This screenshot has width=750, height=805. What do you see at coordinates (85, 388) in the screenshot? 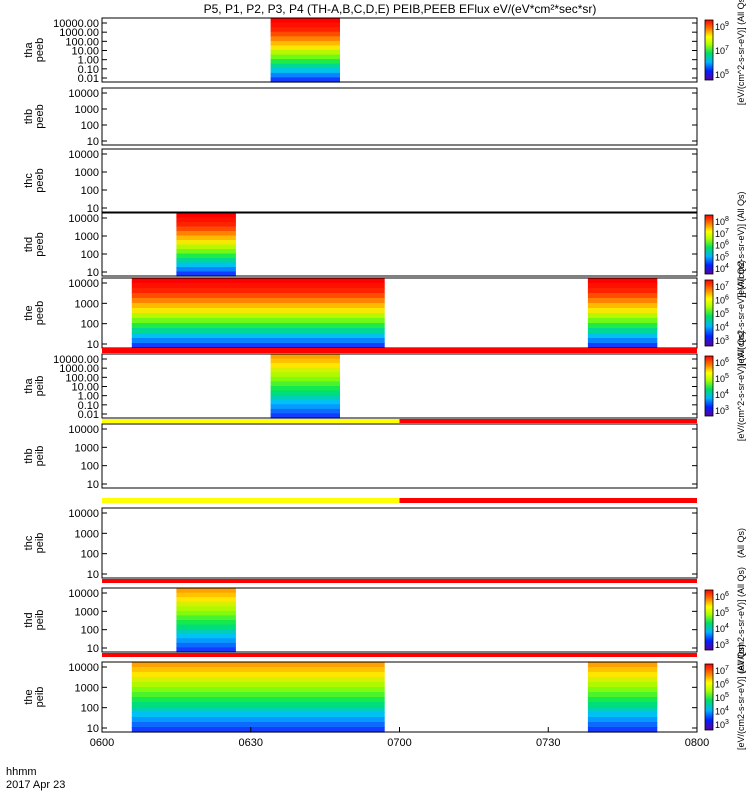
I see `y-tick-label: 10.00` at bounding box center [85, 388].